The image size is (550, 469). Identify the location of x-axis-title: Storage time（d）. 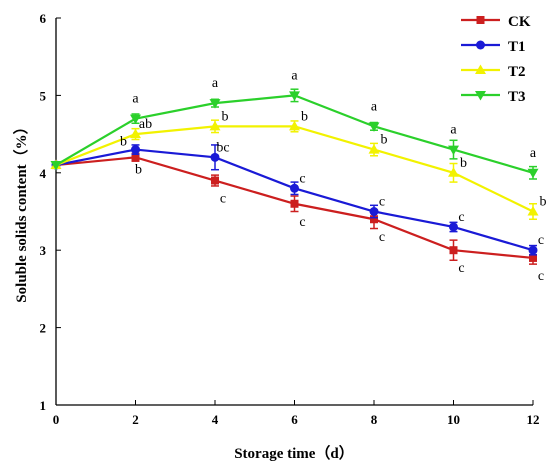
(294, 453).